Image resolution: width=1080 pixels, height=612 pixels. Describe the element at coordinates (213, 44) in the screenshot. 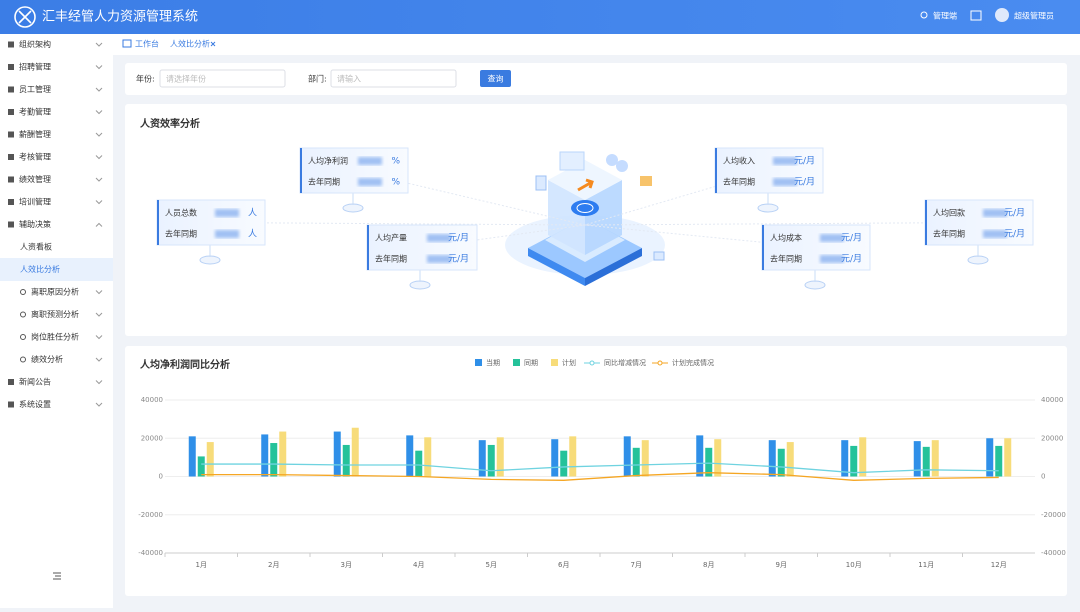

I see `tab-close` at that location.